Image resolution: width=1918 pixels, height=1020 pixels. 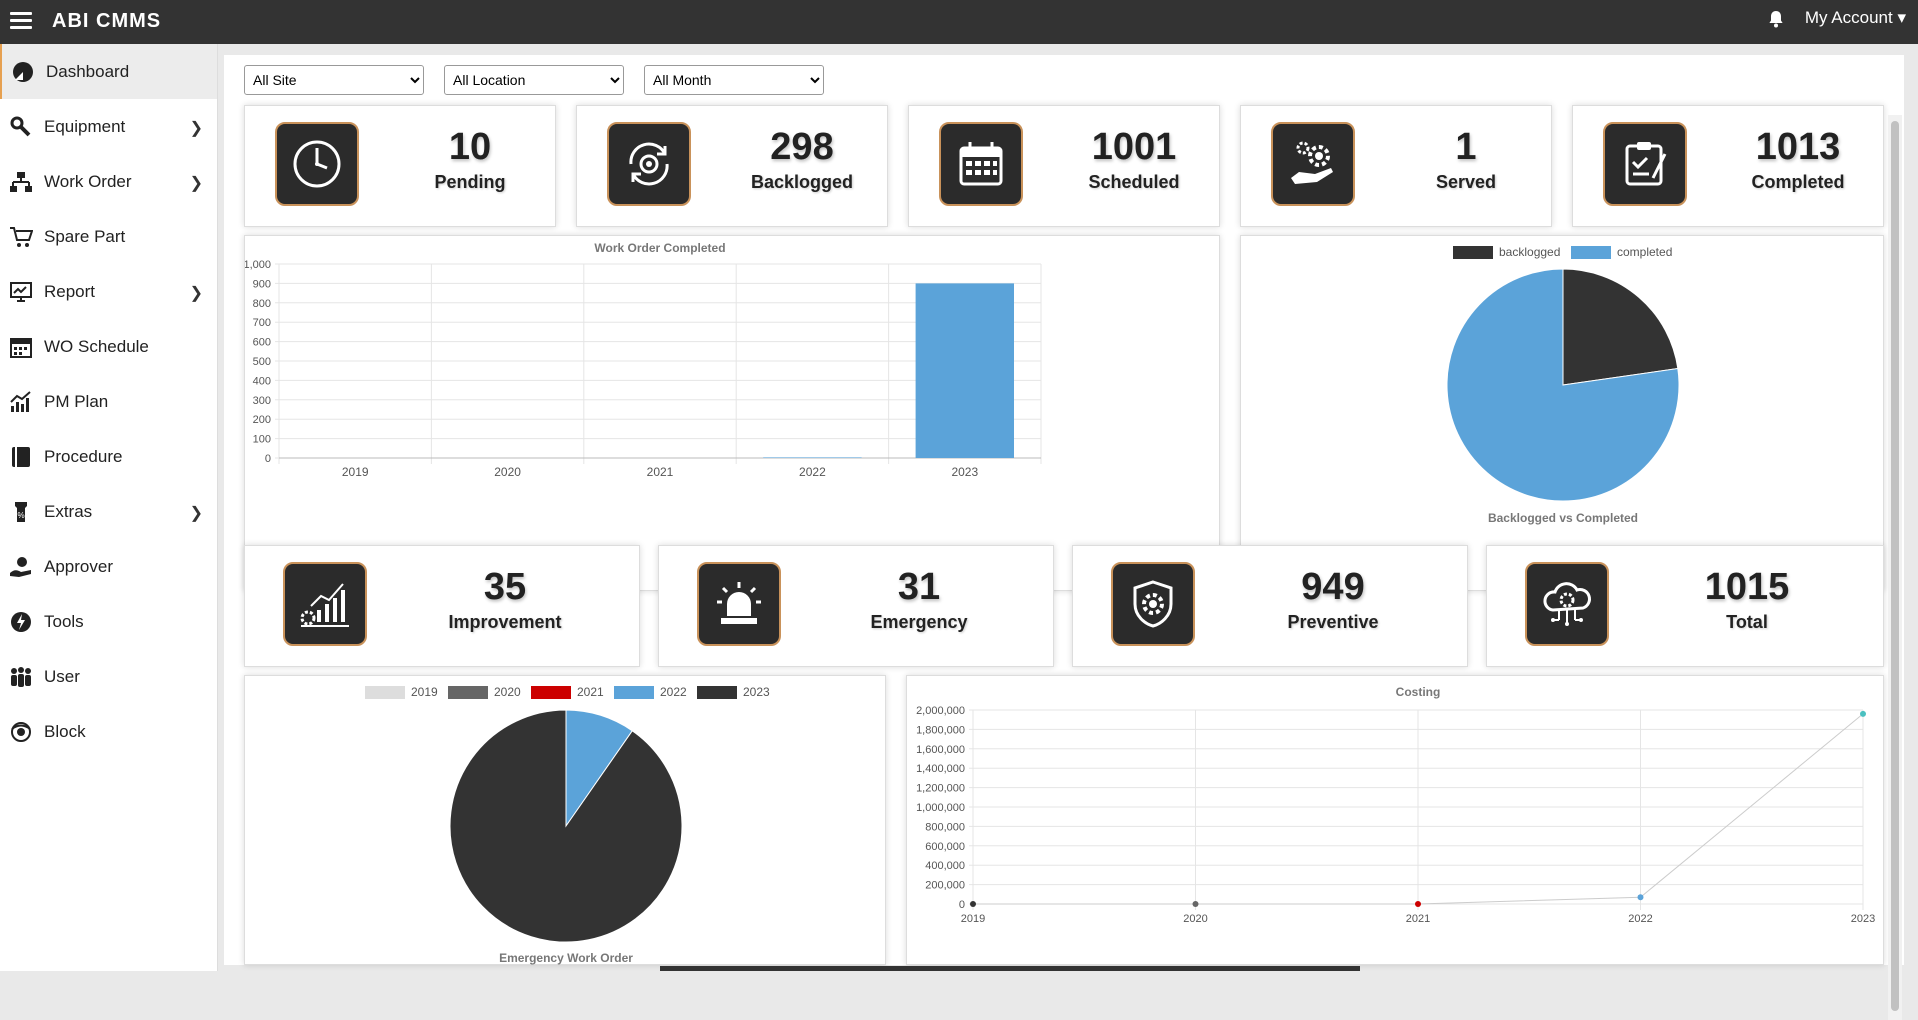 What do you see at coordinates (1798, 182) in the screenshot?
I see `stat-label: Completed` at bounding box center [1798, 182].